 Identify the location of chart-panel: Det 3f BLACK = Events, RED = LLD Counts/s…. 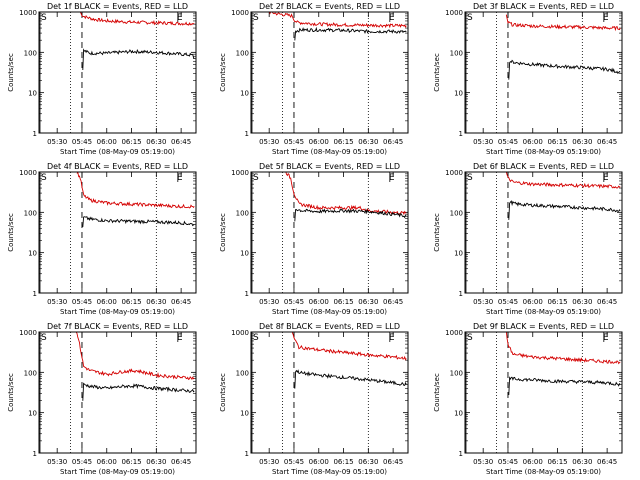
(528, 79).